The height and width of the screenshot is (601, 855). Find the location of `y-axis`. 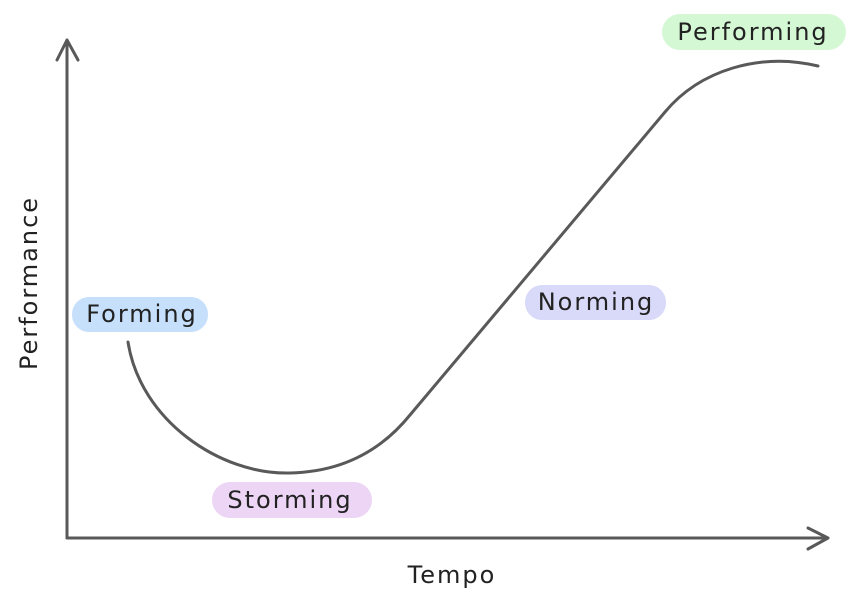

y-axis is located at coordinates (67, 289).